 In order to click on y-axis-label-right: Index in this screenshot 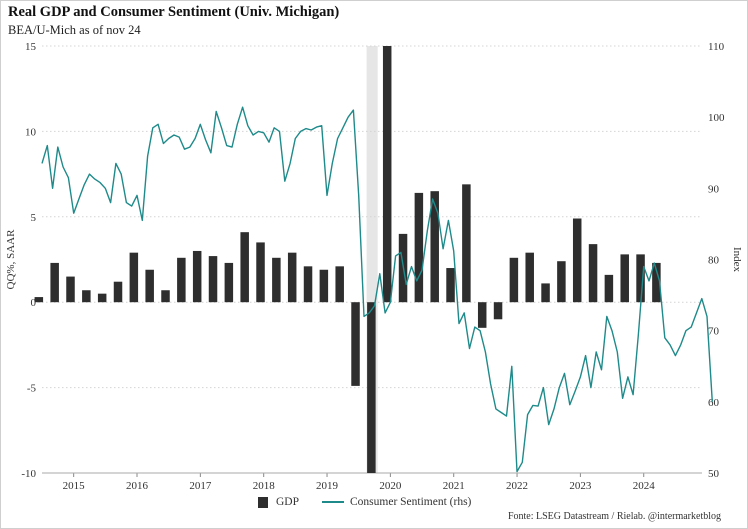, I will do `click(737, 260)`.